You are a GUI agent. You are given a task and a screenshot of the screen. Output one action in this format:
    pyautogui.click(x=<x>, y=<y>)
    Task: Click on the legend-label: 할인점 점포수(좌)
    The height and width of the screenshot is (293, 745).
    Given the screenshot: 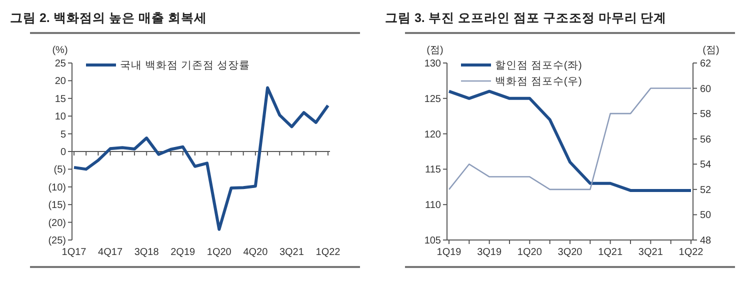 What is the action you would take?
    pyautogui.click(x=538, y=66)
    